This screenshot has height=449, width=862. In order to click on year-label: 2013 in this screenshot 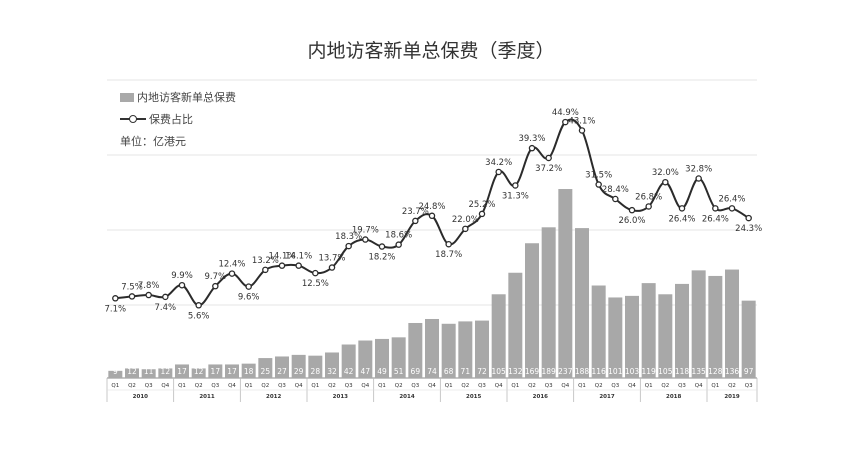, I will do `click(340, 397)`.